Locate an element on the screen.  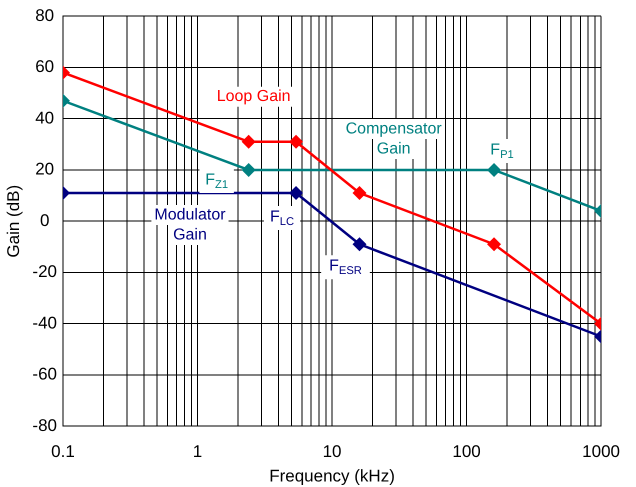
x-axis-title: Frequency (kHz) is located at coordinates (332, 476).